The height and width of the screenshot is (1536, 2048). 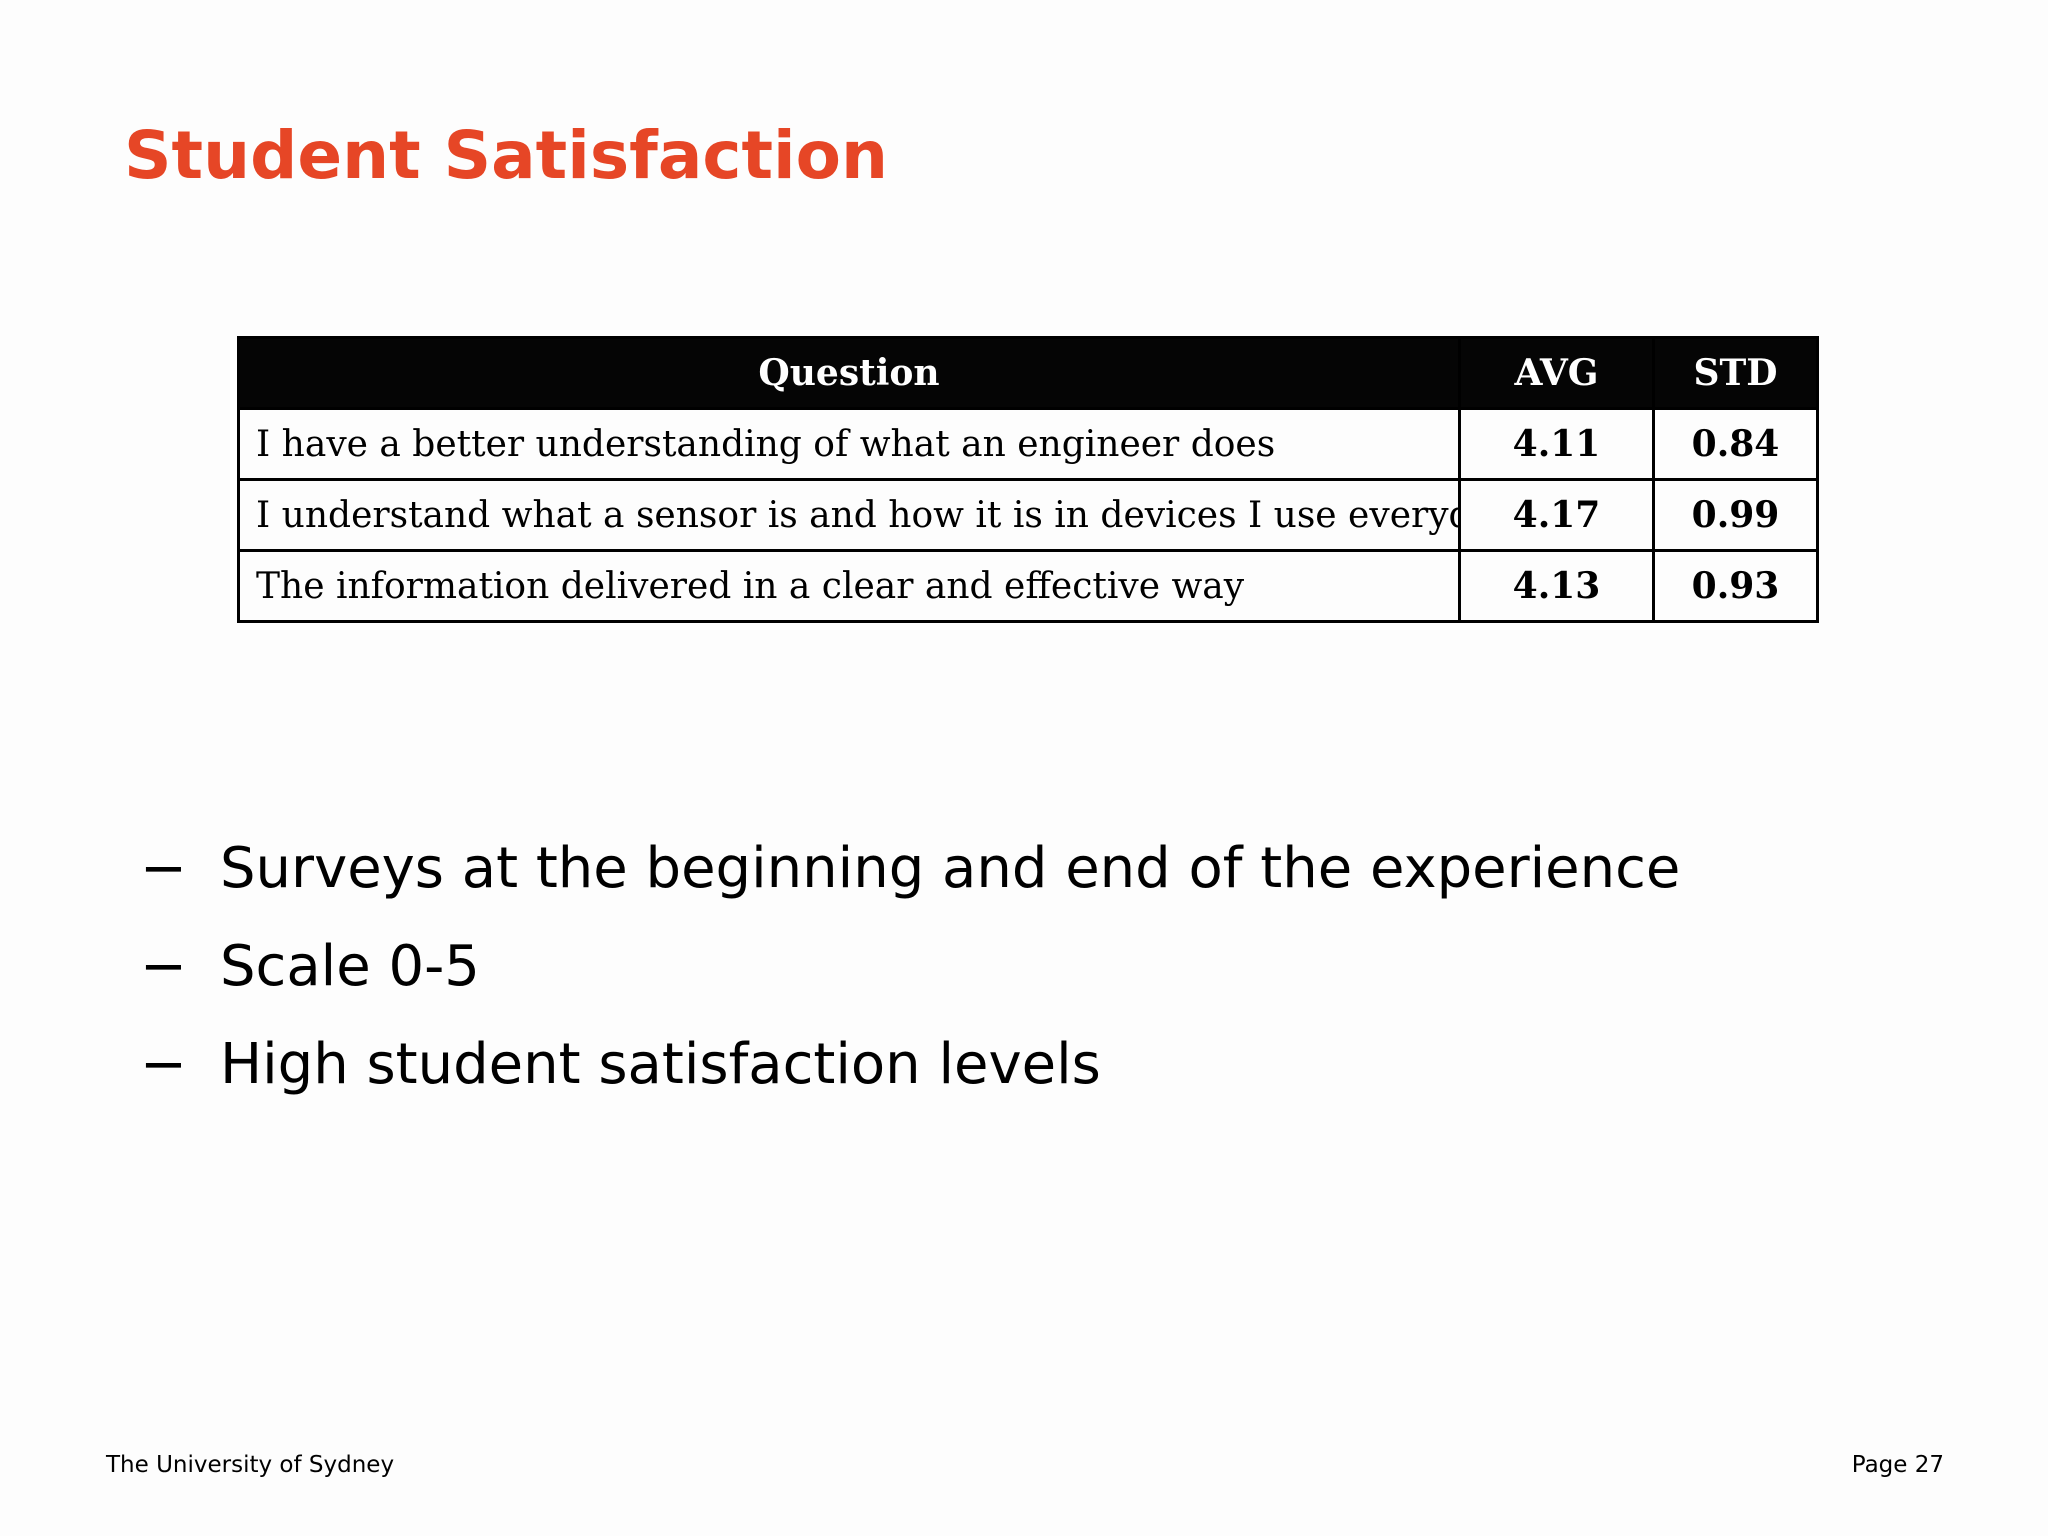 I want to click on std-cell: 0.99, so click(x=1735, y=515).